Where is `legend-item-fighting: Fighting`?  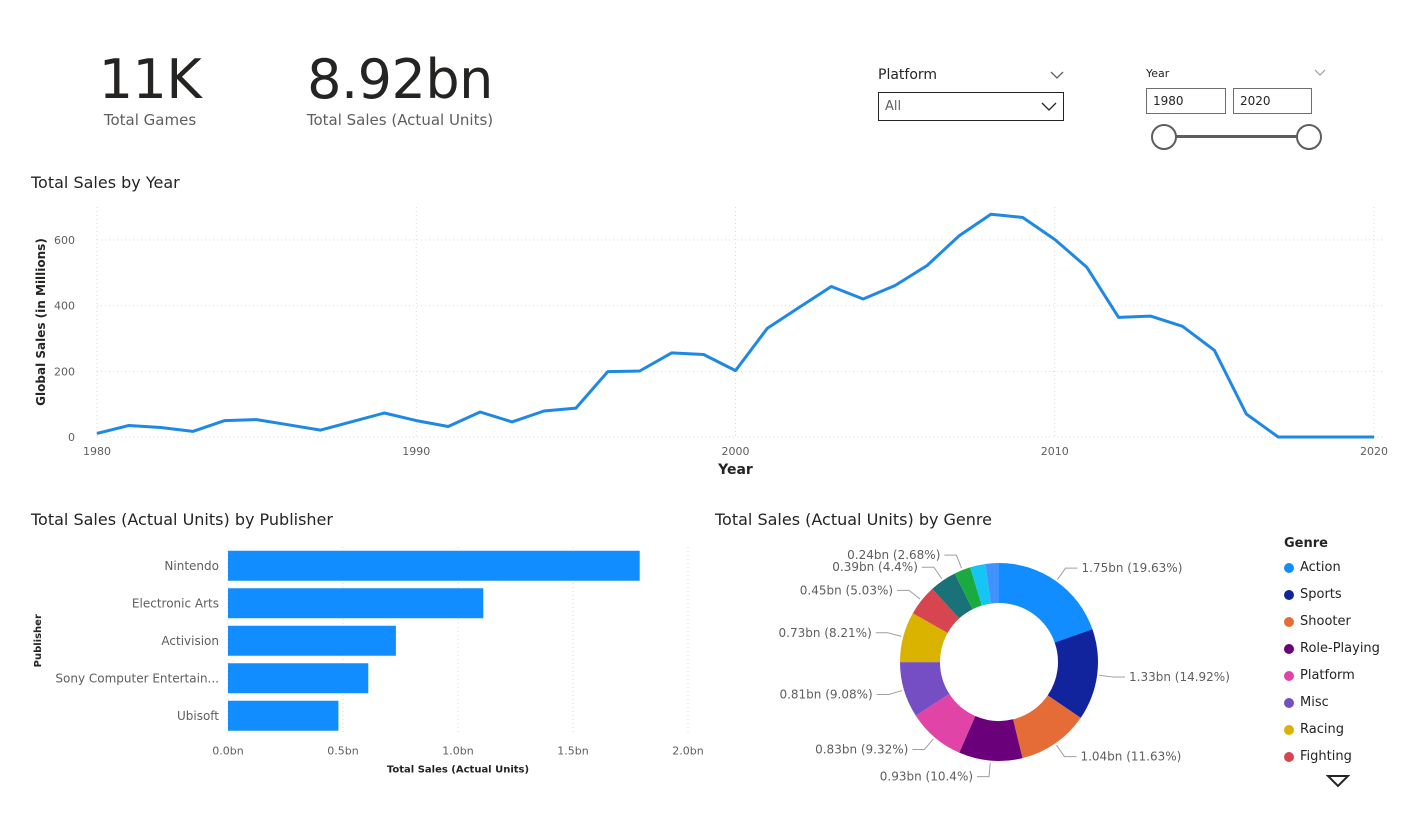
legend-item-fighting: Fighting is located at coordinates (1344, 756).